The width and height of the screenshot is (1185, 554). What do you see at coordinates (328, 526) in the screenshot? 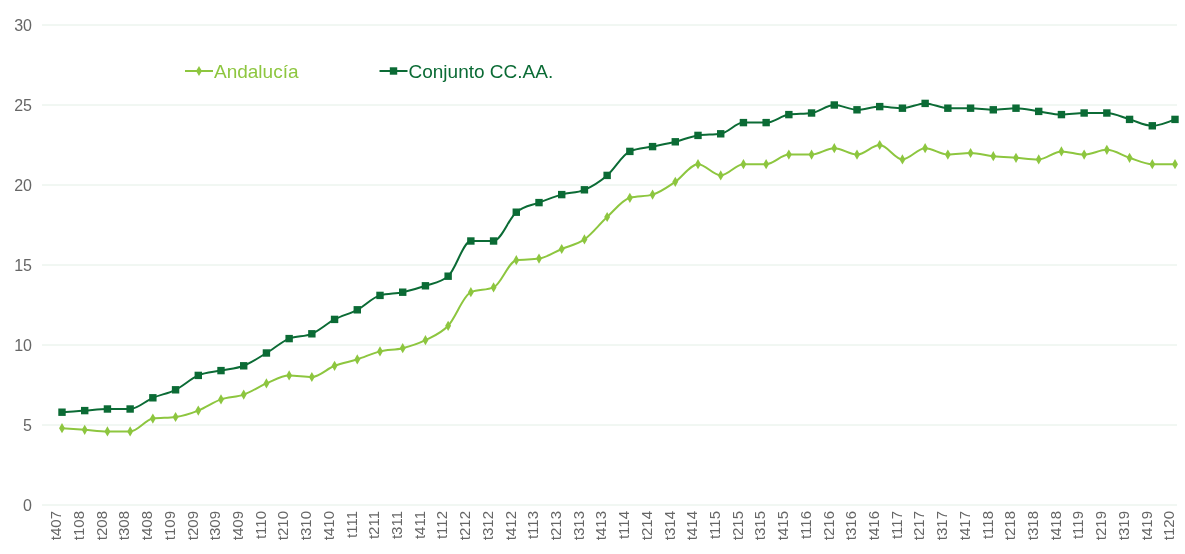
I see `x-tick-label: t410` at bounding box center [328, 526].